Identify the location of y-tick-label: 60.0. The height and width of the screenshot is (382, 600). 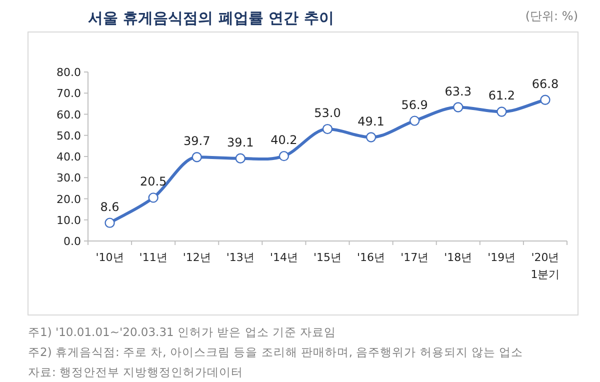
(68, 115).